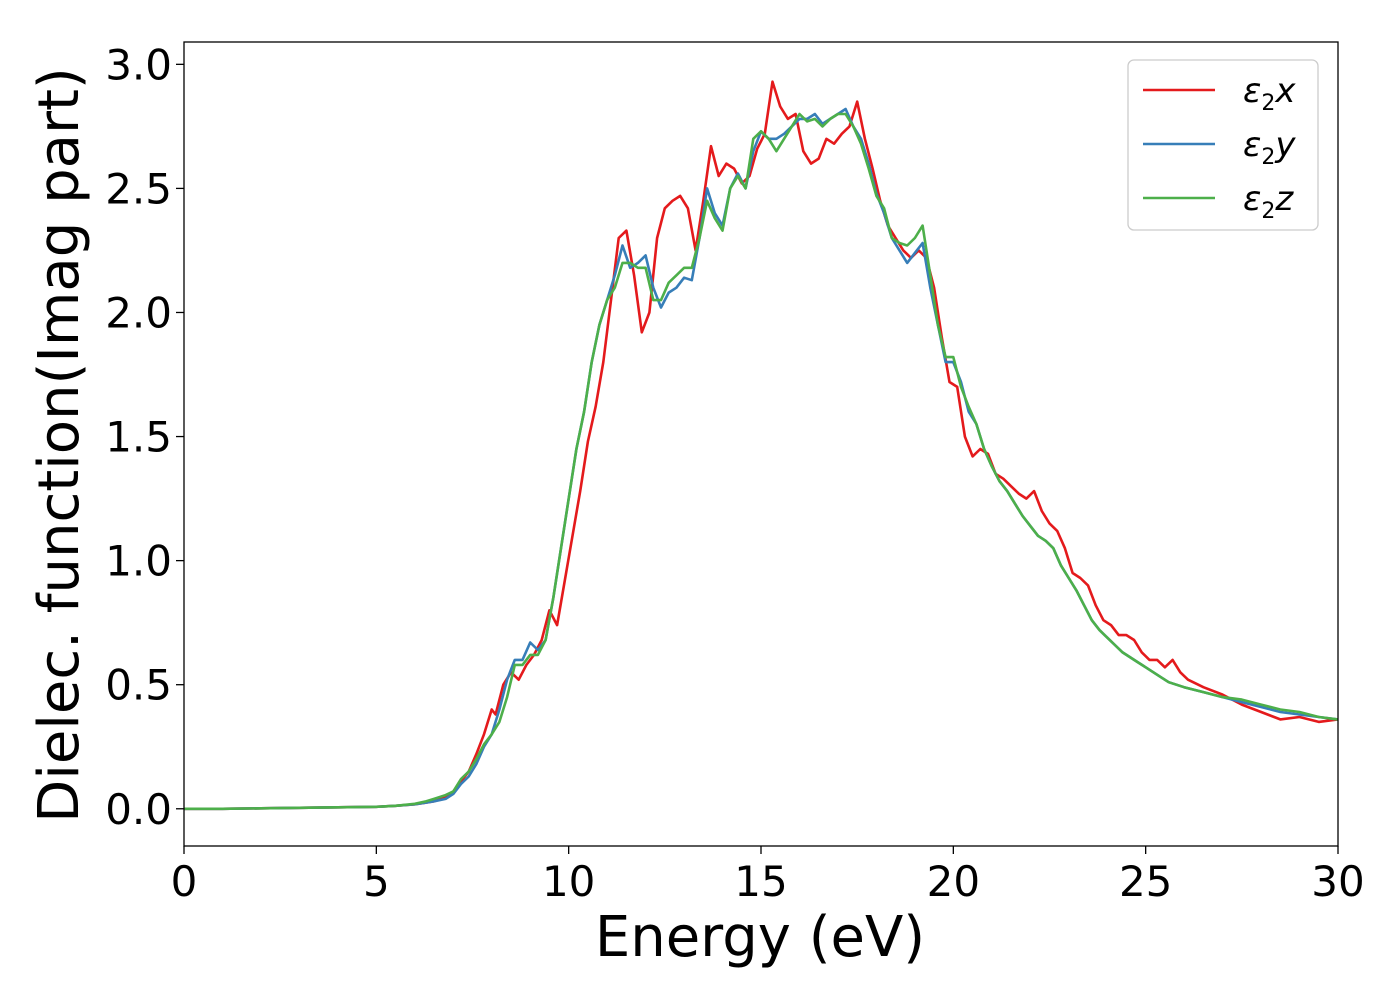 Image resolution: width=1400 pixels, height=1000 pixels. What do you see at coordinates (953, 881) in the screenshot?
I see `x-tick-label: 20` at bounding box center [953, 881].